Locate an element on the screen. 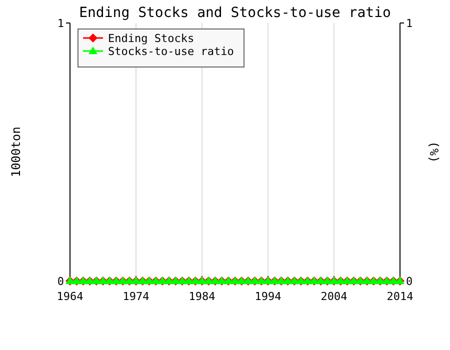  legend-label: Stocks-to-use ratio is located at coordinates (171, 51).